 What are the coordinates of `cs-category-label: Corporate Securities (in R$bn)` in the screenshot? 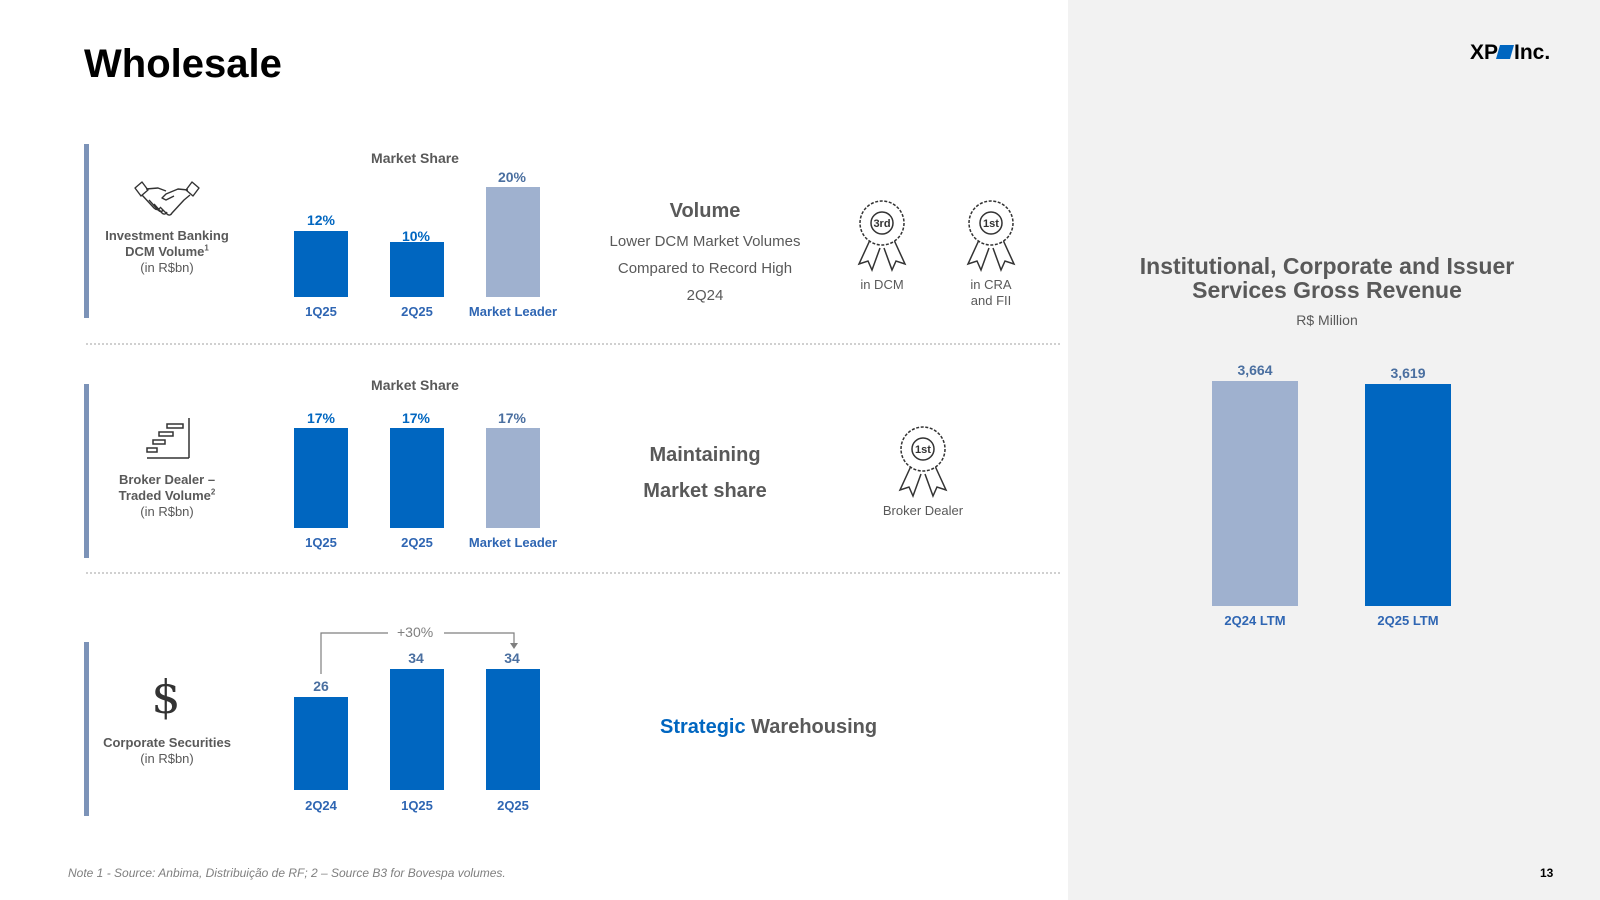 It's located at (167, 751).